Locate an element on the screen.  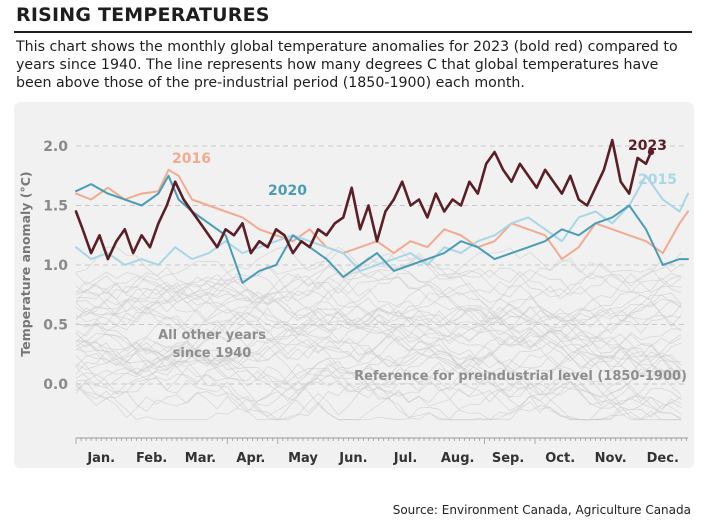
month-label: Oct. is located at coordinates (560, 458).